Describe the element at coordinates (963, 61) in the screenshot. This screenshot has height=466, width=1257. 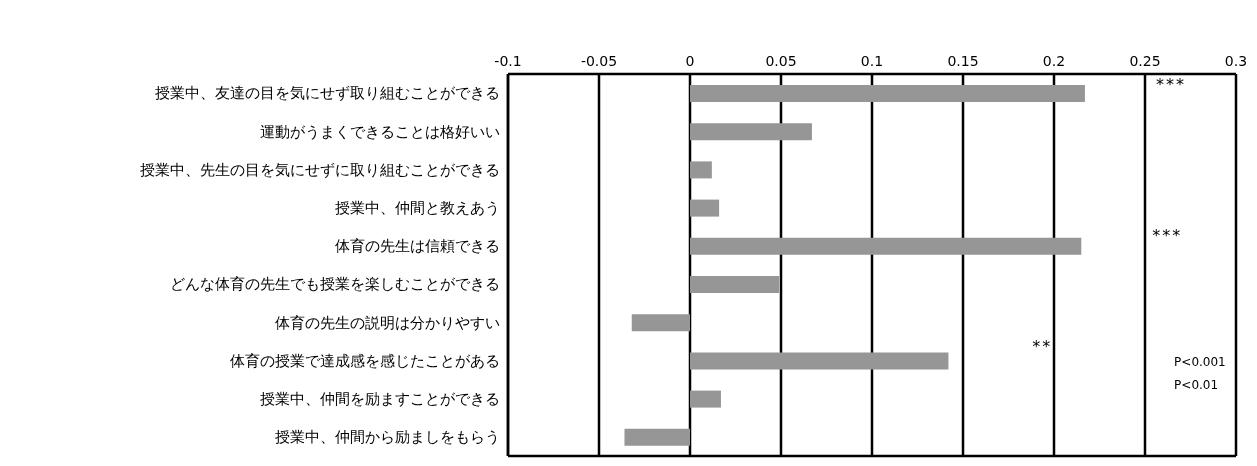
I see `x-tick-label: 0.15` at that location.